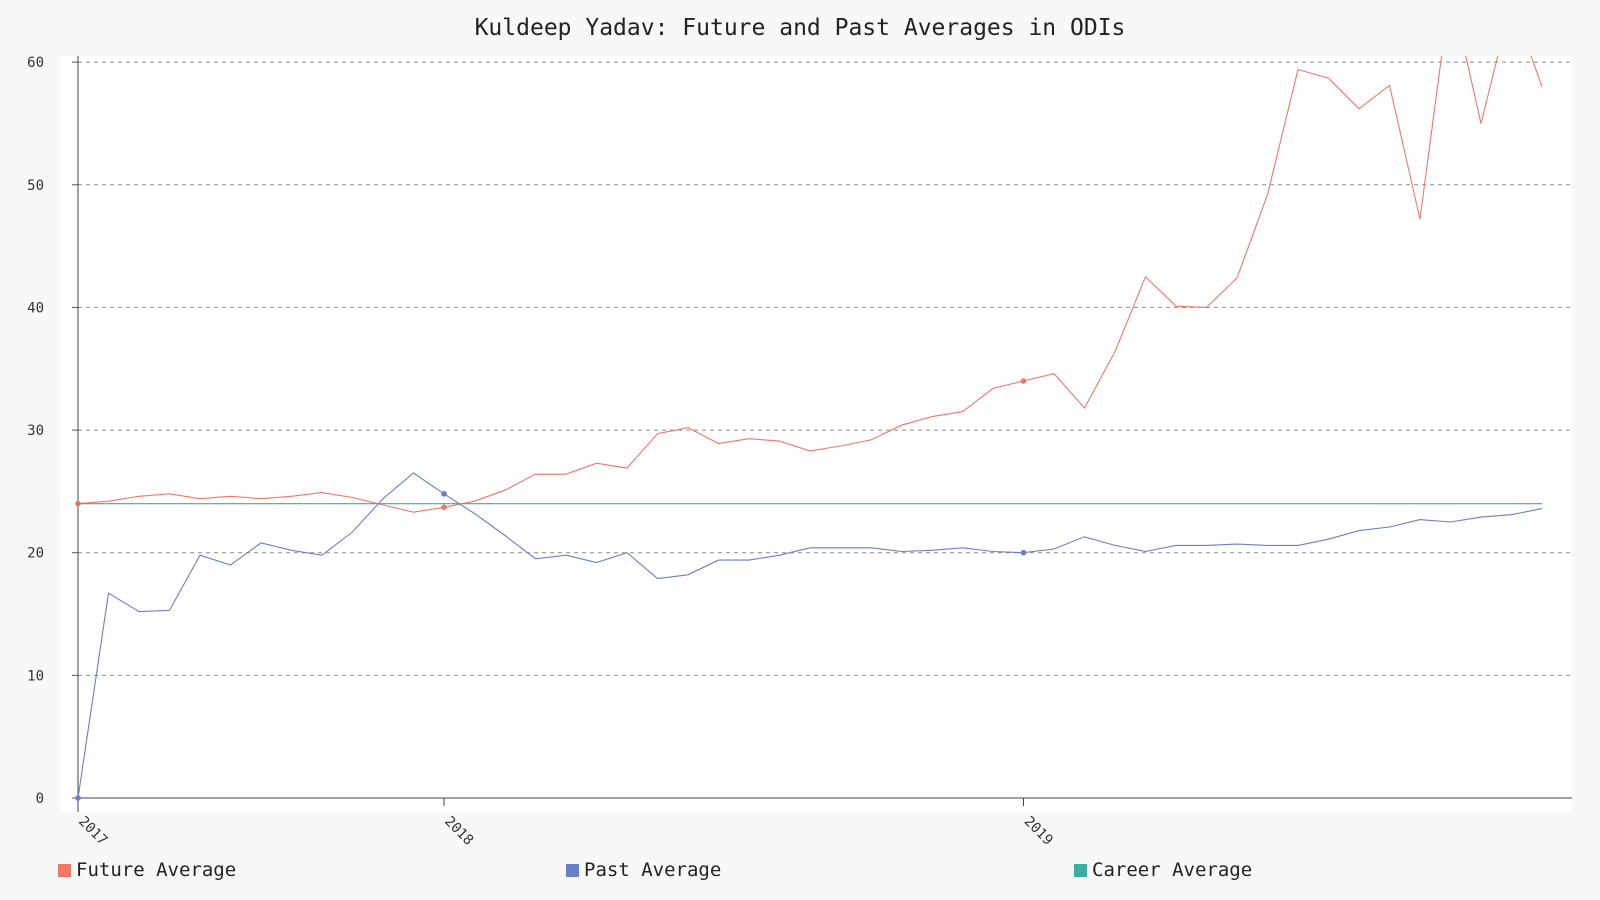 The image size is (1600, 900). I want to click on y-tick-label-0: 0, so click(40, 799).